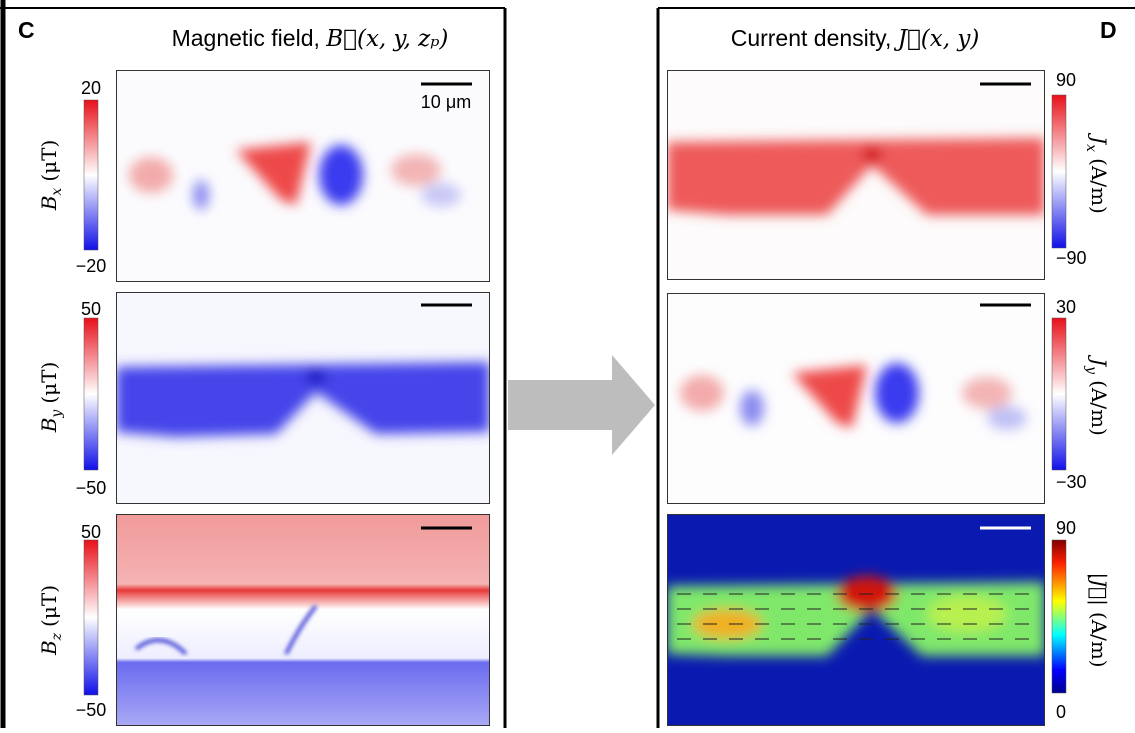 This screenshot has width=1135, height=733. Describe the element at coordinates (303, 176) in the screenshot. I see `map-bx` at that location.